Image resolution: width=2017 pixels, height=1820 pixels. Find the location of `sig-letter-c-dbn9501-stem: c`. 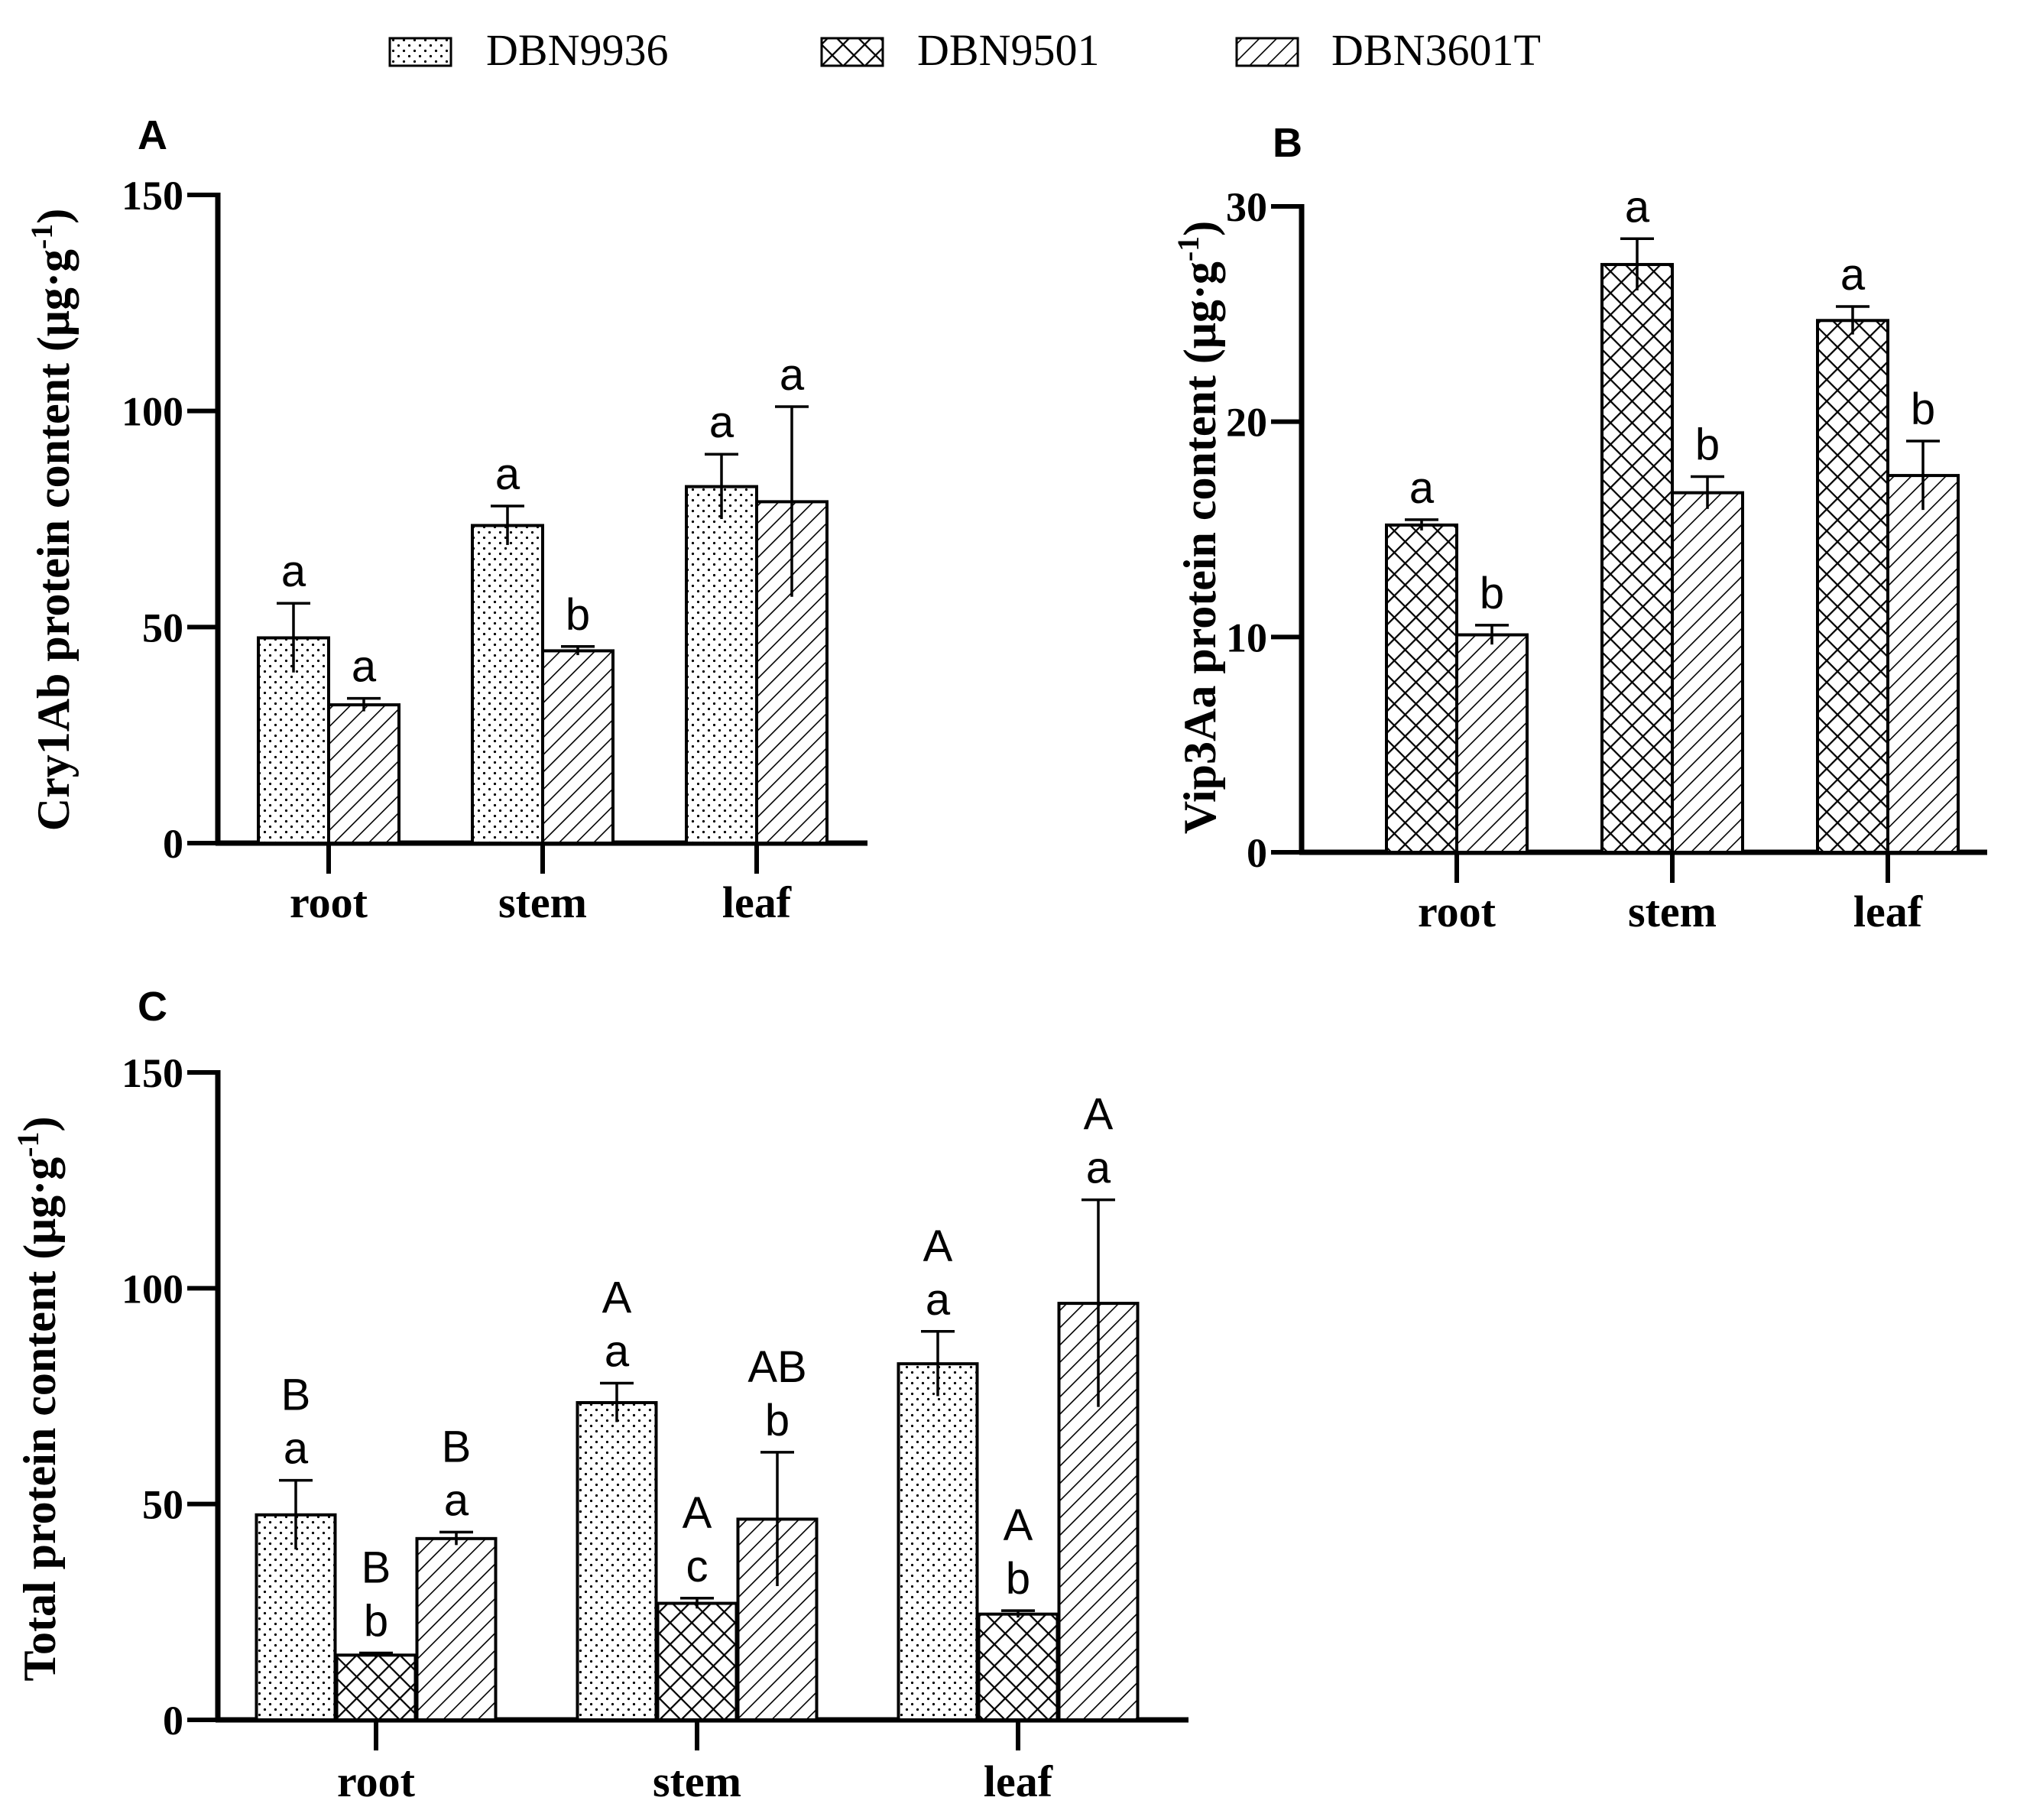

sig-letter-c-dbn9501-stem: c is located at coordinates (698, 1567).